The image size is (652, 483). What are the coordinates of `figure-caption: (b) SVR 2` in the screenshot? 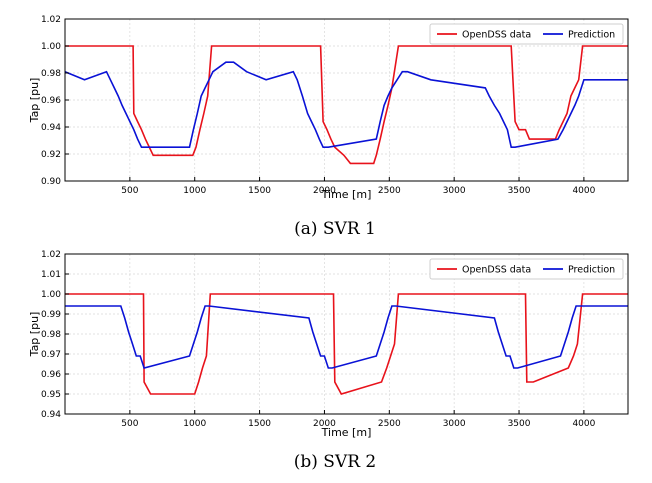 It's located at (335, 462).